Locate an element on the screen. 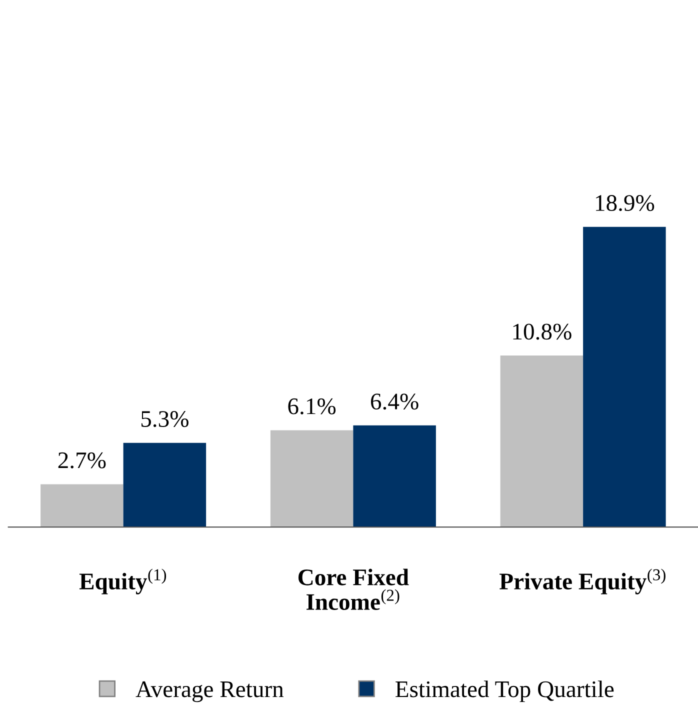  data-label: 5.3% is located at coordinates (164, 419).